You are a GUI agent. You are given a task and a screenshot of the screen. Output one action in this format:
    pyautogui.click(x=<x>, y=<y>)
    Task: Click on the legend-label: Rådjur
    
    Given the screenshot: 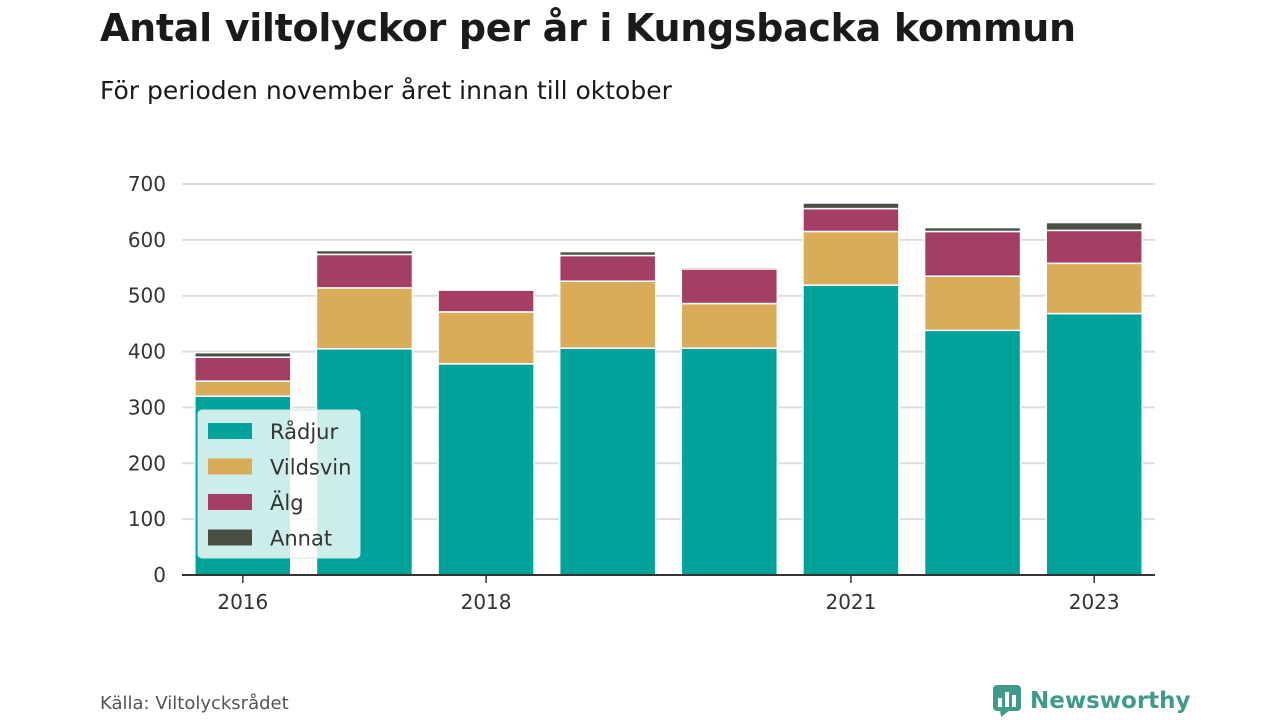 What is the action you would take?
    pyautogui.click(x=304, y=431)
    